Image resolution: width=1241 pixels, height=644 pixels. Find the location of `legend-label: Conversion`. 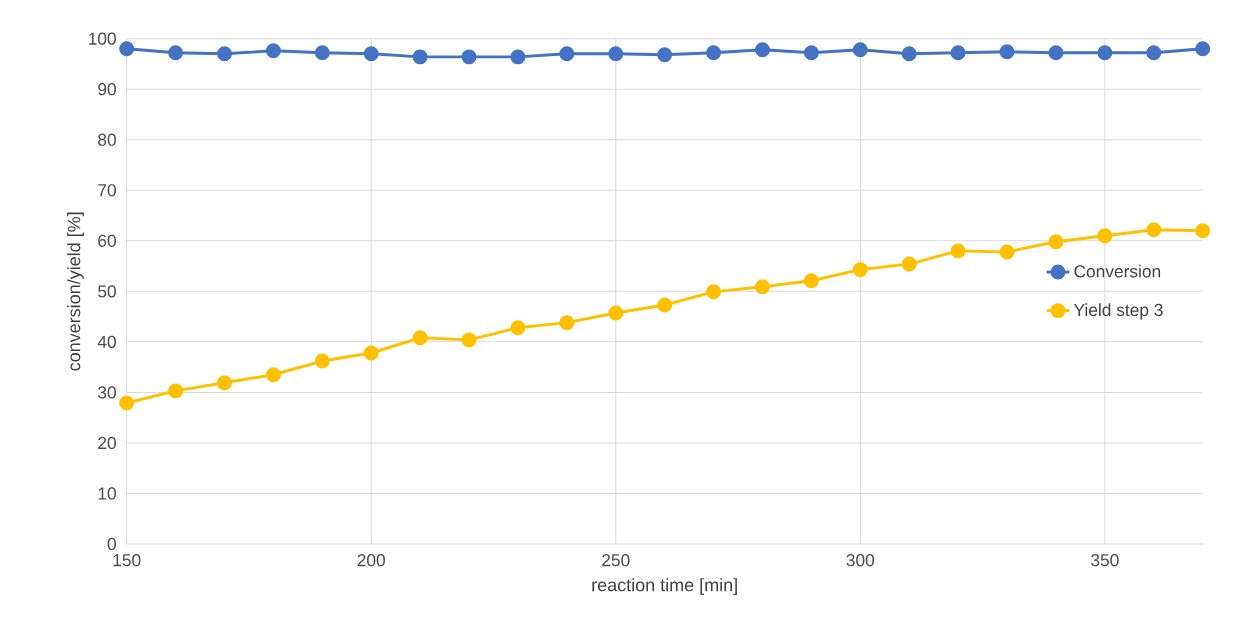

legend-label: Conversion is located at coordinates (1117, 271).